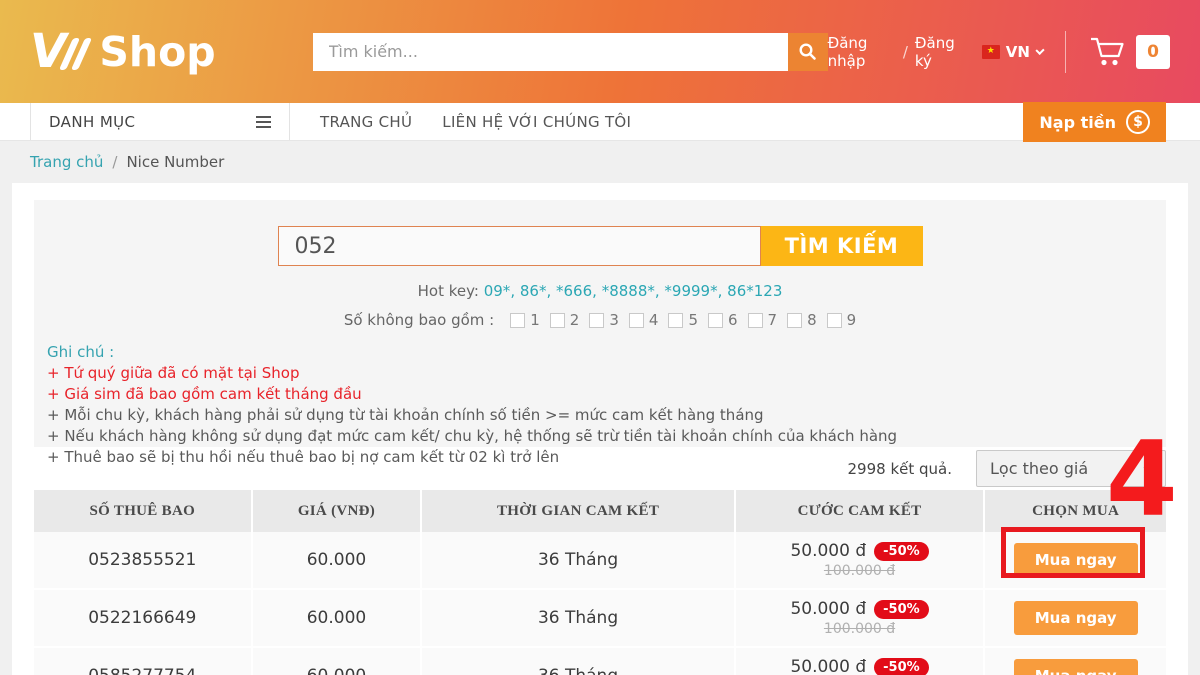 Image resolution: width=1200 pixels, height=675 pixels. What do you see at coordinates (633, 291) in the screenshot?
I see `hotkey-link: *8888*` at bounding box center [633, 291].